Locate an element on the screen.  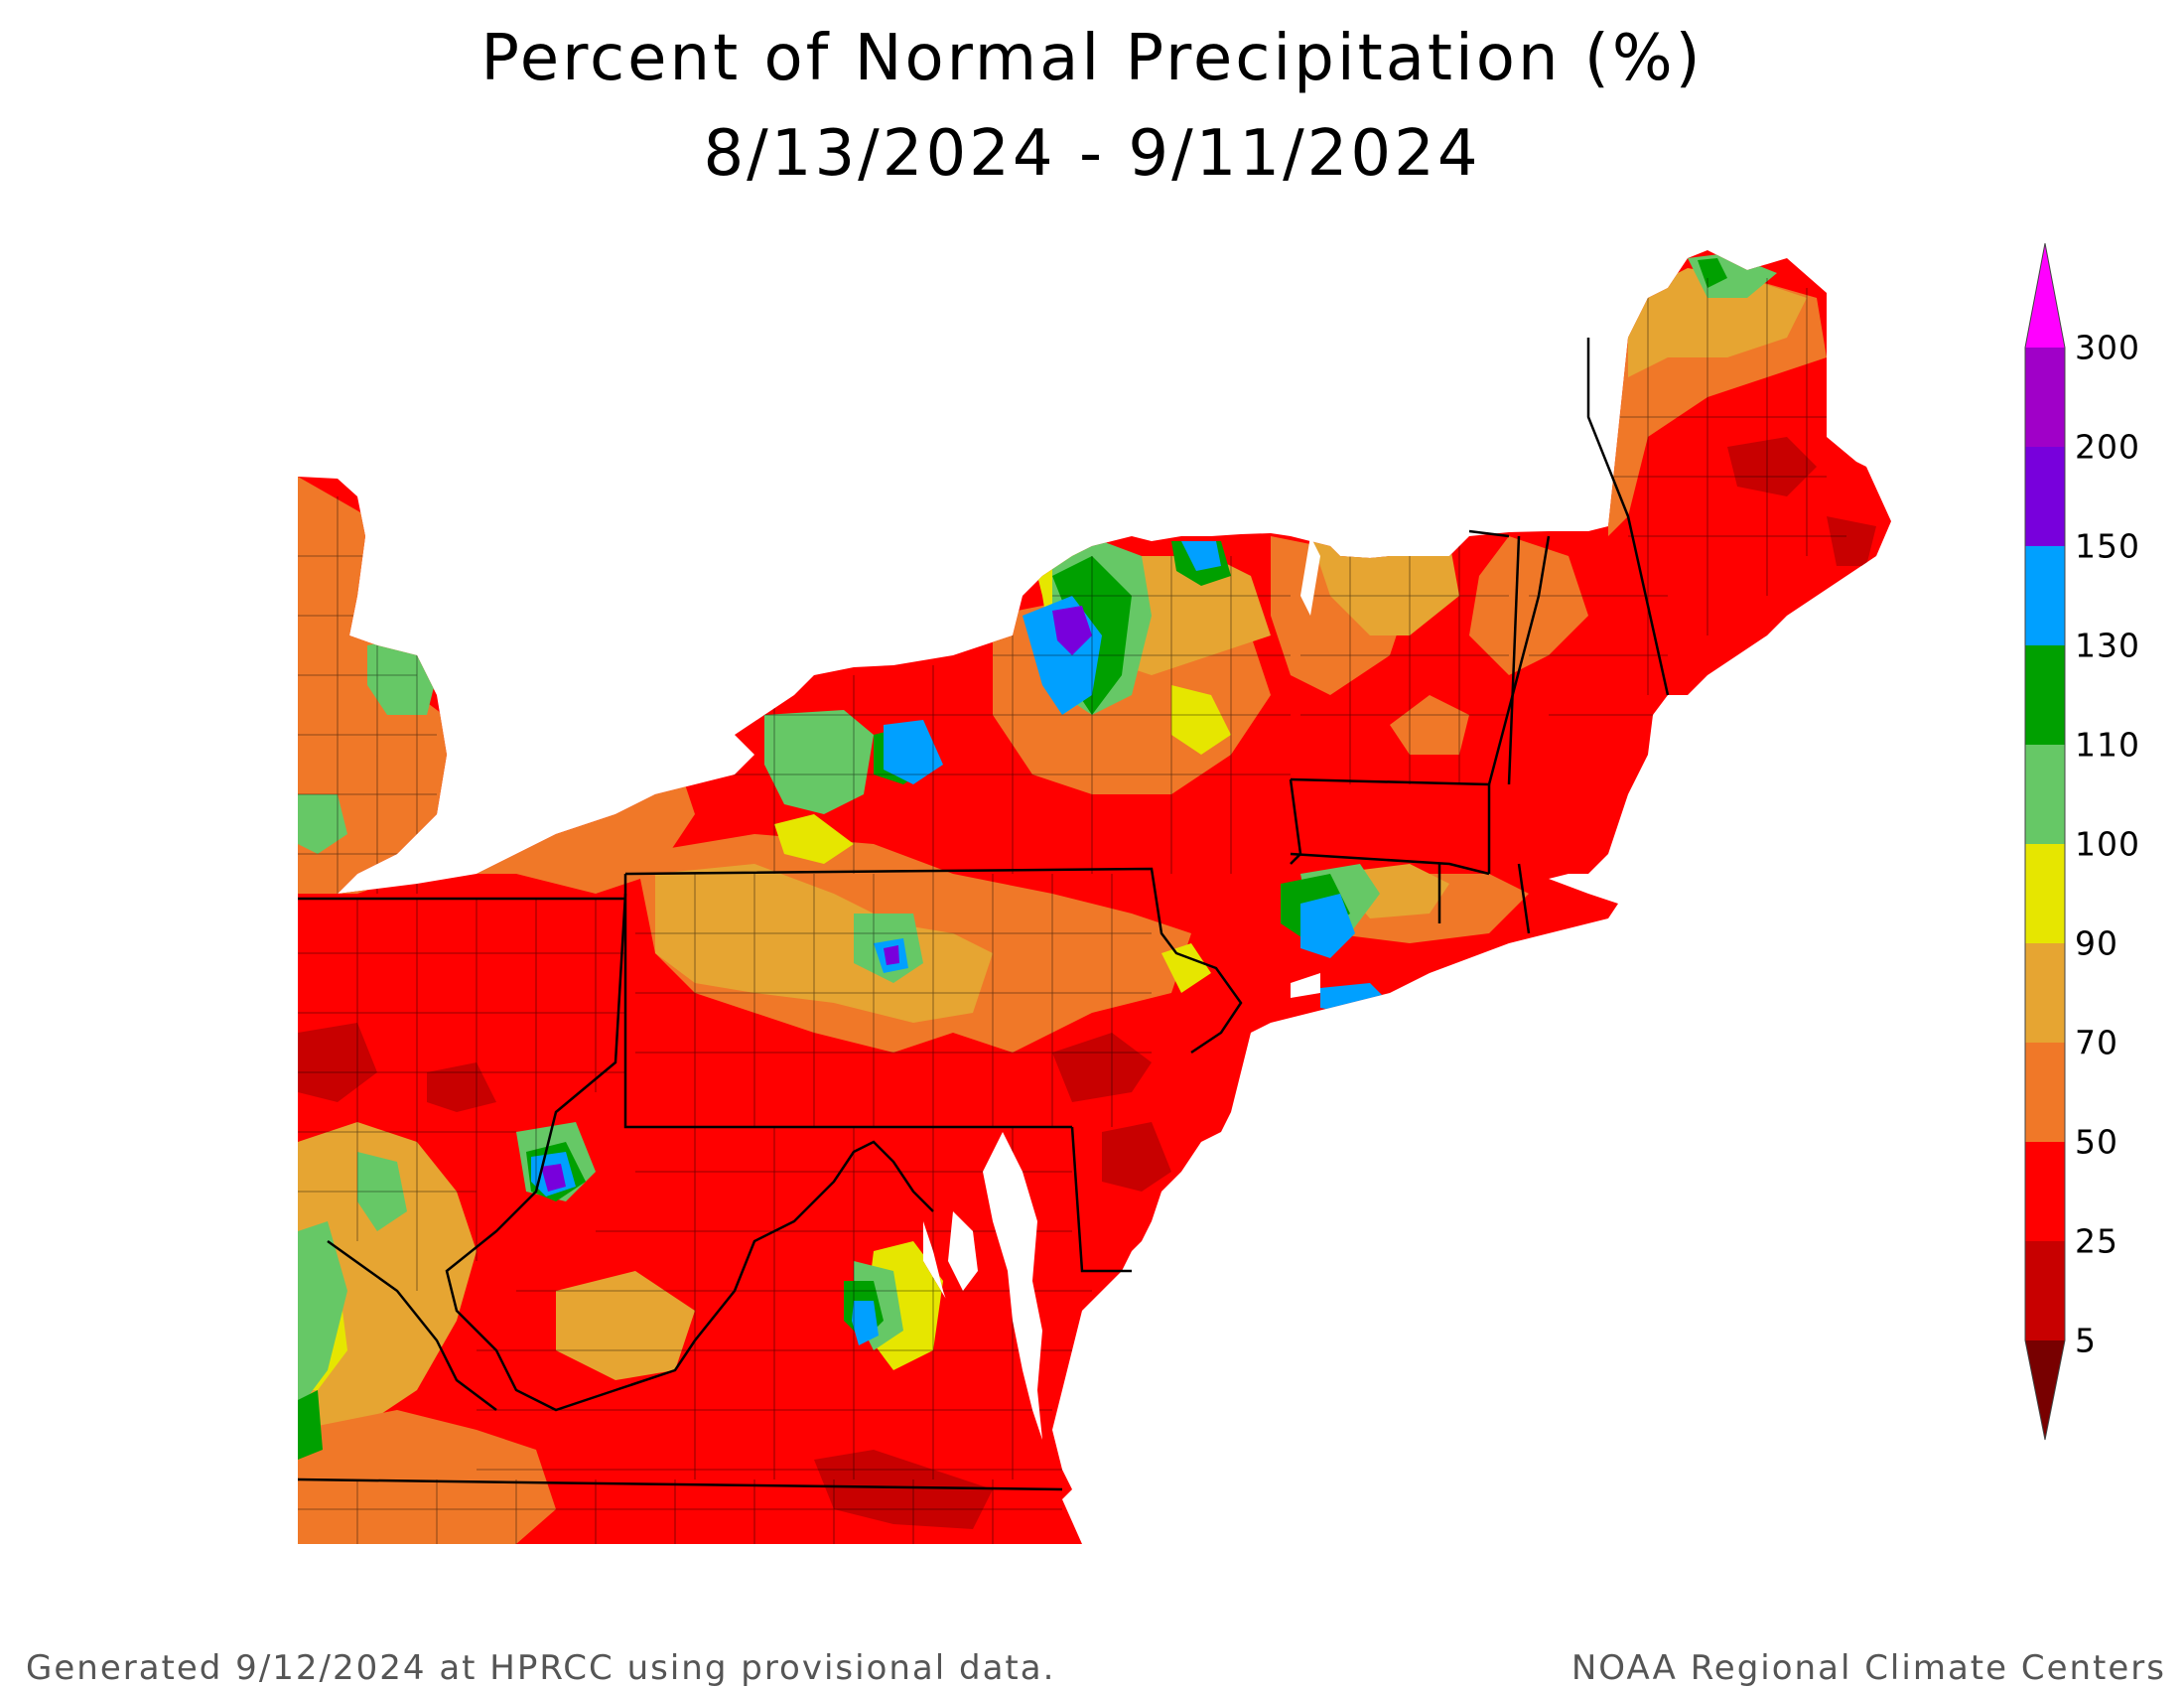
legend-tick-label: 100 is located at coordinates (2107, 844).